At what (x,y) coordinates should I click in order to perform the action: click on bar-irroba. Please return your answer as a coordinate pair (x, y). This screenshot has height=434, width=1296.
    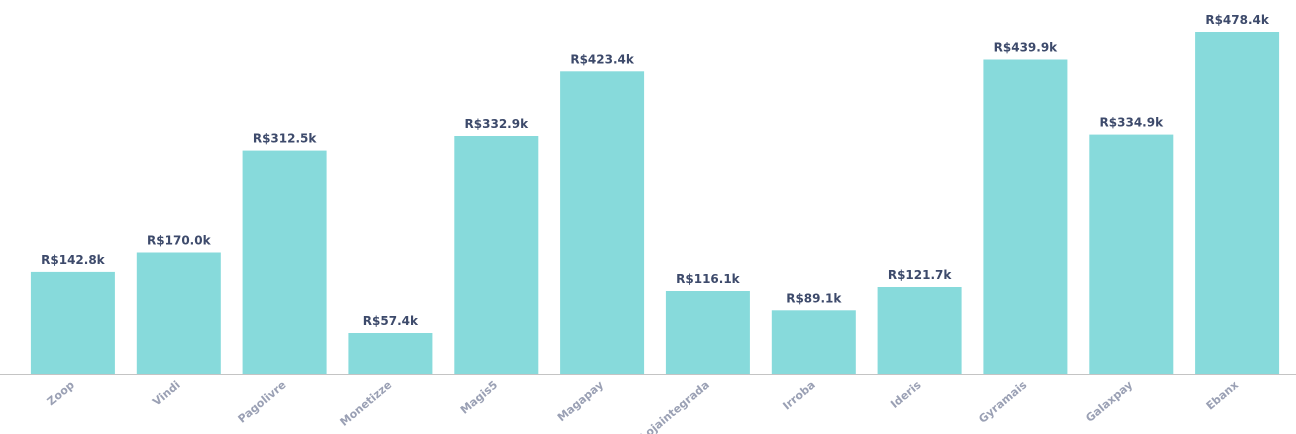
    Looking at the image, I should click on (813, 342).